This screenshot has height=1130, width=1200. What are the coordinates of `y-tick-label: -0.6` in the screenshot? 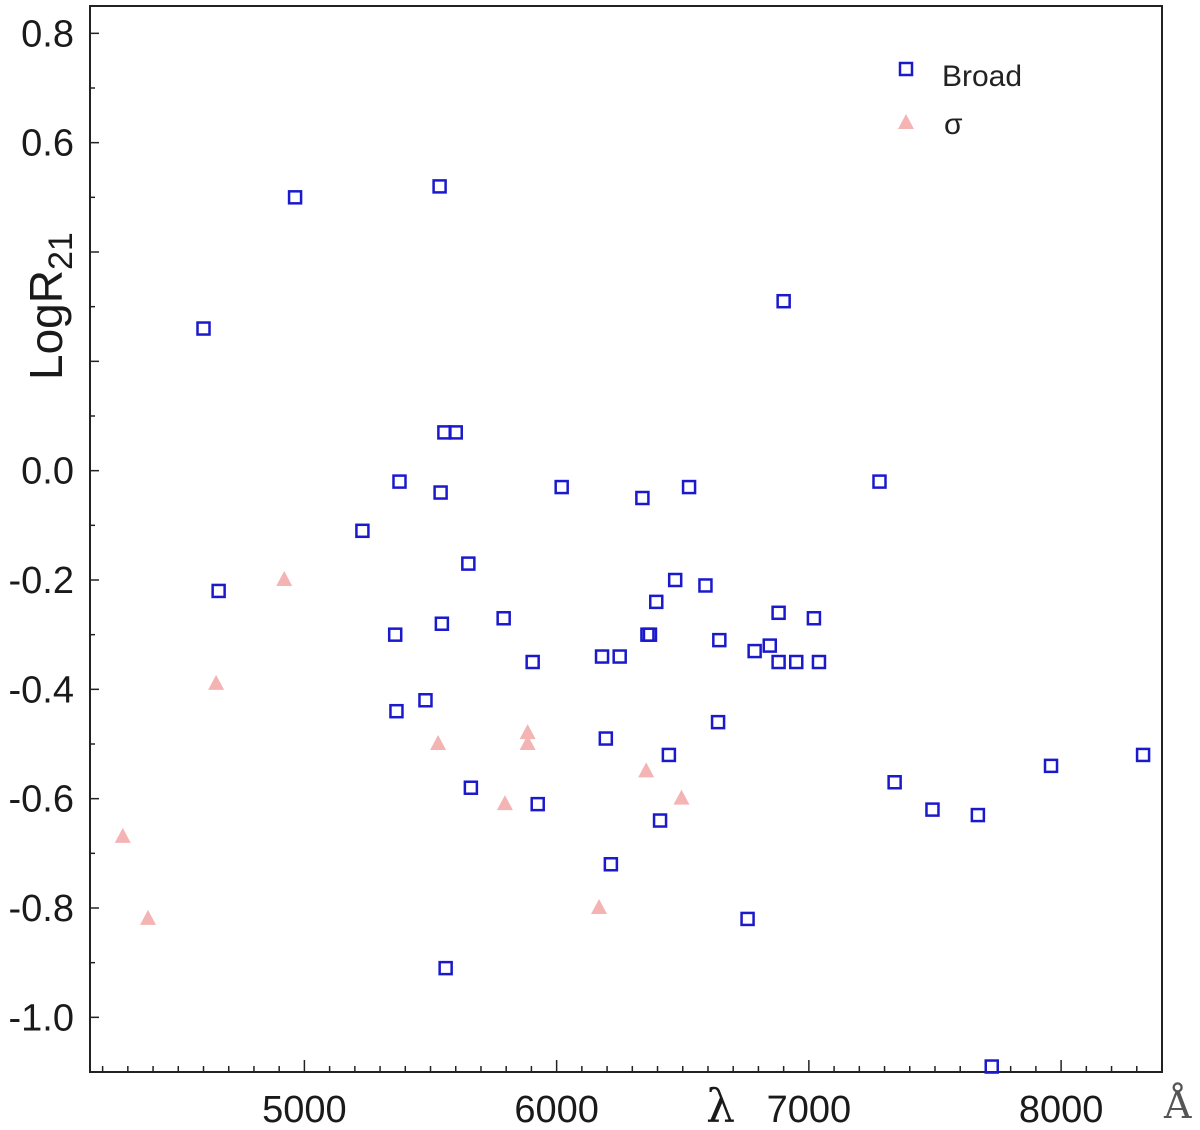 It's located at (41, 800).